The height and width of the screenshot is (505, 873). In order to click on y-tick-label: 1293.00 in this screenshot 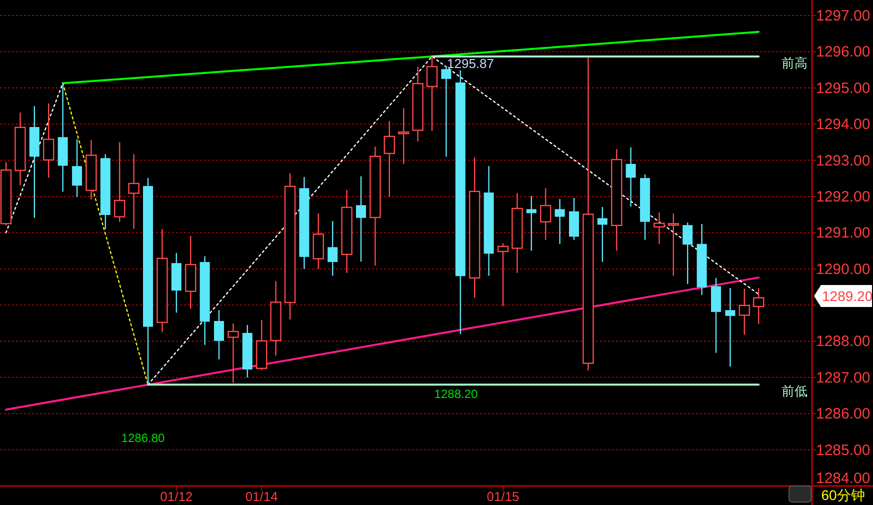, I will do `click(843, 161)`.